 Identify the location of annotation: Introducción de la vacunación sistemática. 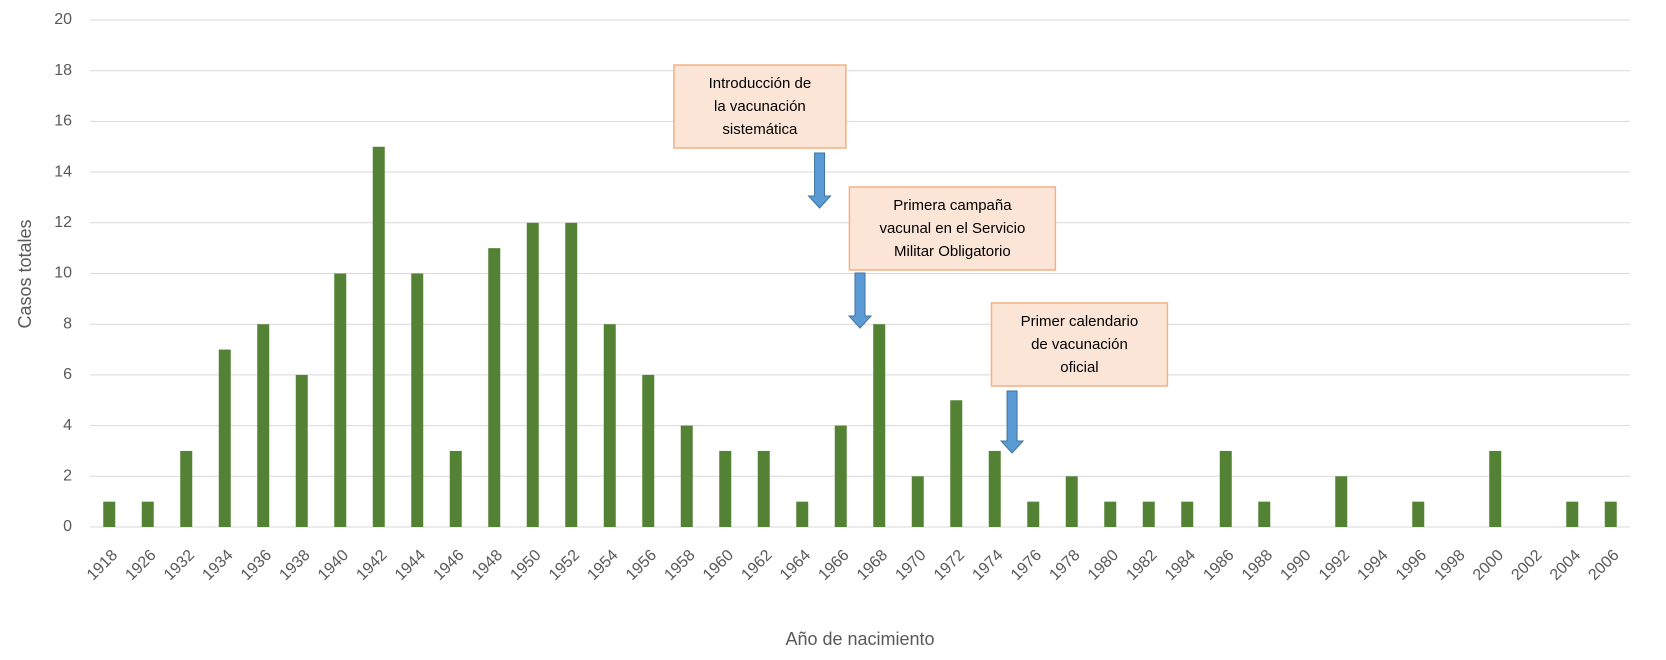
(760, 136).